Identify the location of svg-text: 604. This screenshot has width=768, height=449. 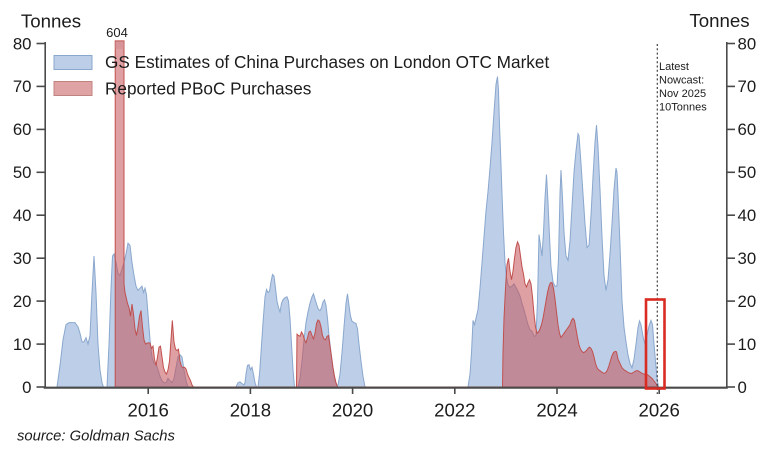
(117, 32).